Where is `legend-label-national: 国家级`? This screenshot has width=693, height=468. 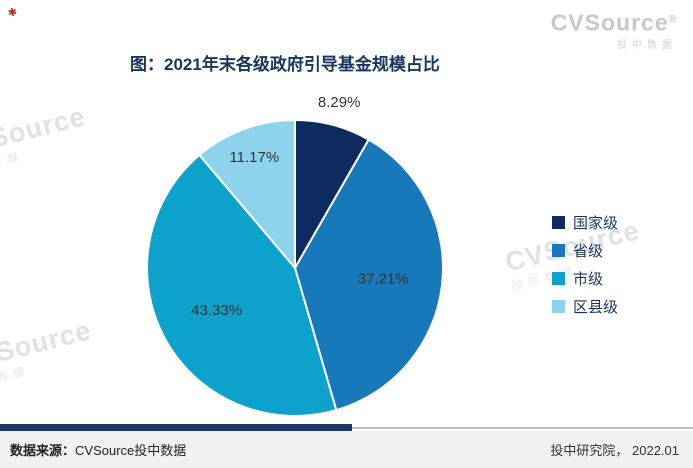 legend-label-national: 国家级 is located at coordinates (596, 223).